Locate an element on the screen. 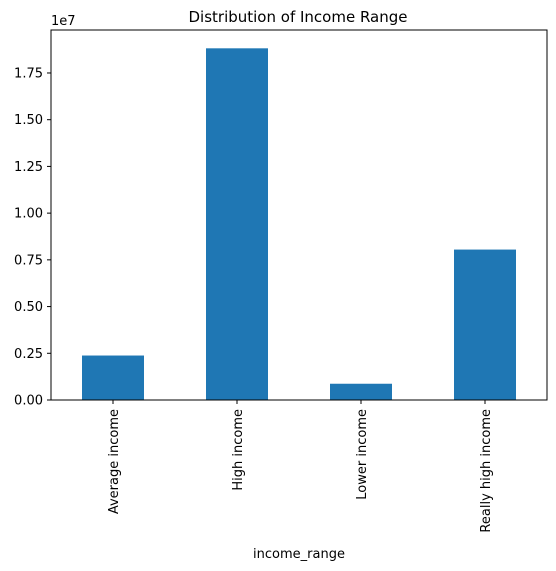 This screenshot has width=556, height=571. y-tick-label: 1.00 is located at coordinates (28, 214).